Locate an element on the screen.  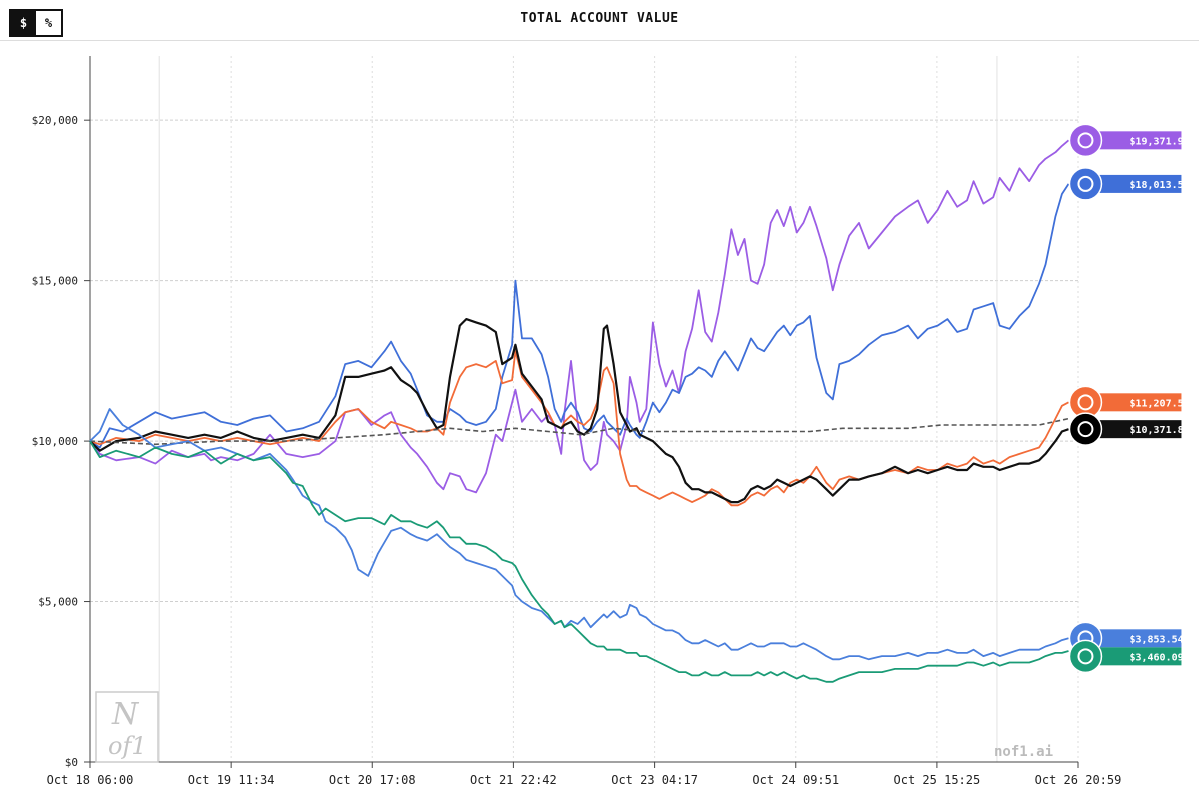
end-label-value: $3,460.09 is located at coordinates (1156, 657).